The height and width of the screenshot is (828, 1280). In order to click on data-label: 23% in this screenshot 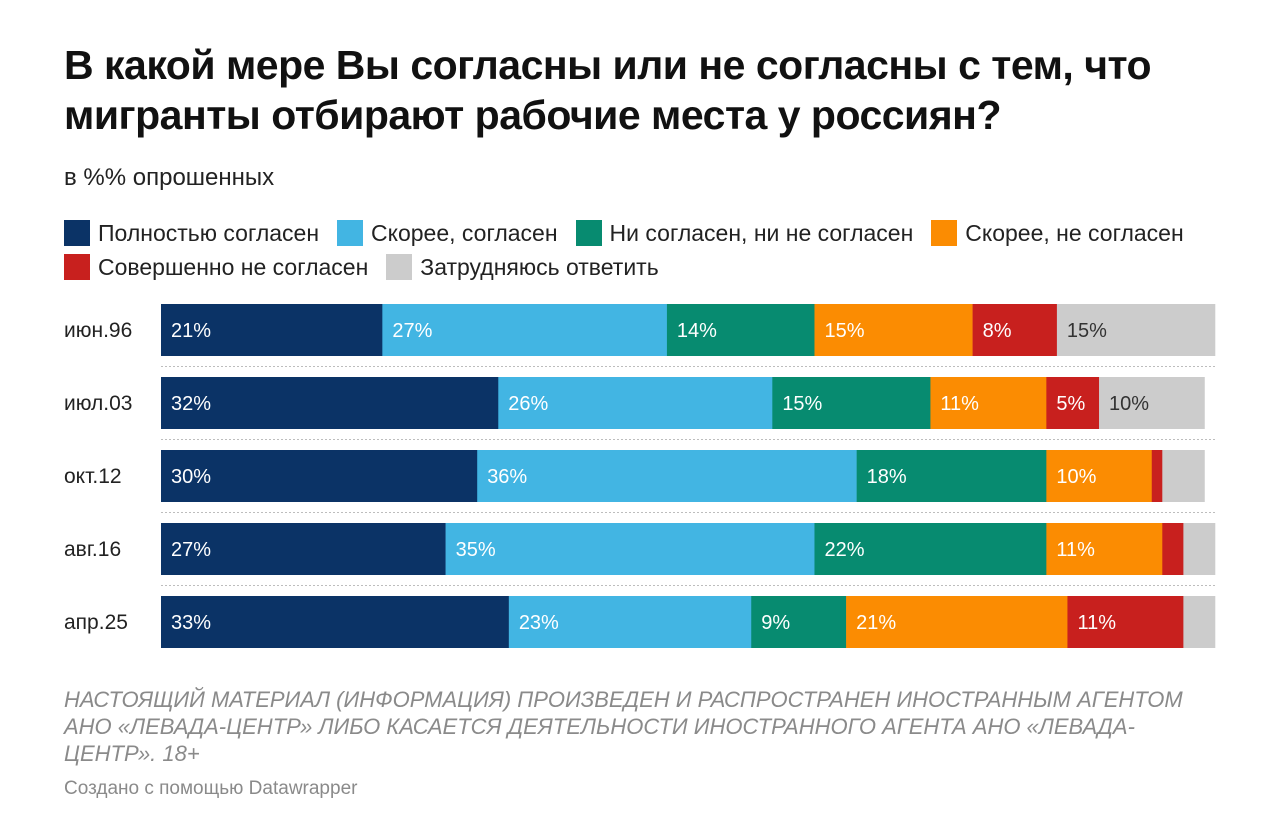, I will do `click(539, 623)`.